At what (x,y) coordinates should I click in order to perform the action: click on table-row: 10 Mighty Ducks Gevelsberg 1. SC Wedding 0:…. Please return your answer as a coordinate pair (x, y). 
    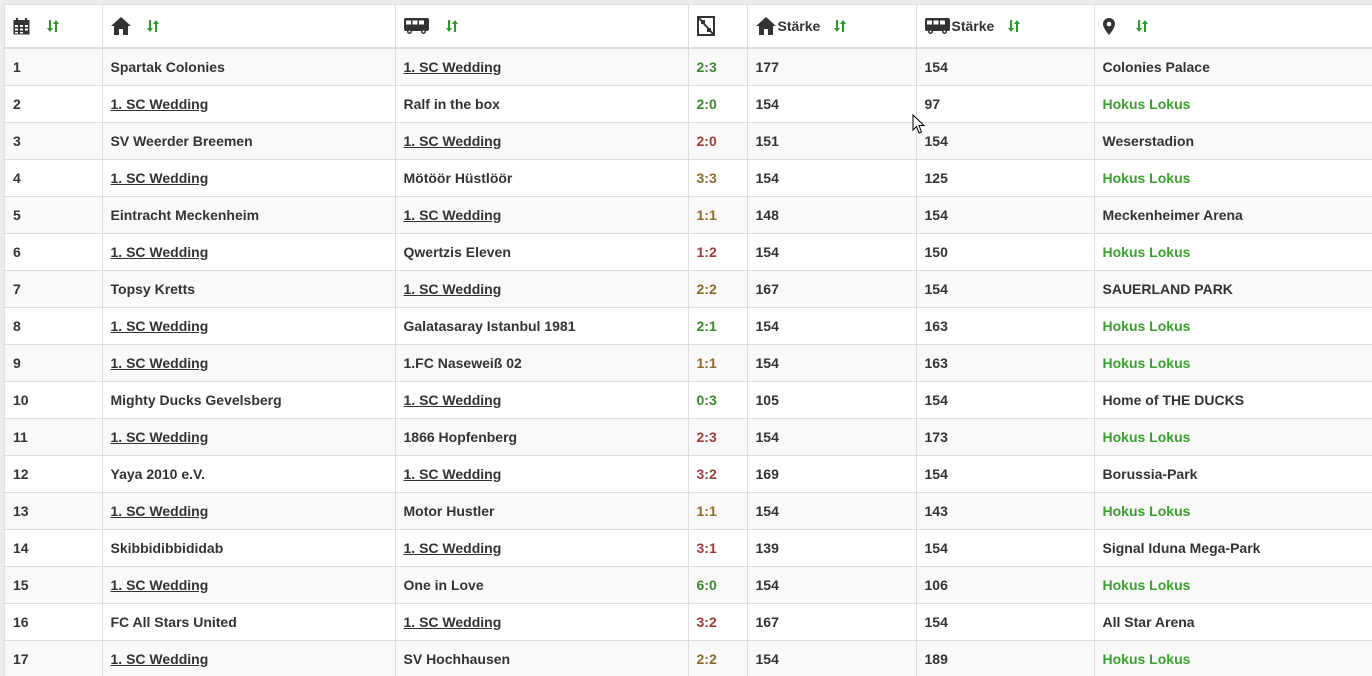
    Looking at the image, I should click on (688, 400).